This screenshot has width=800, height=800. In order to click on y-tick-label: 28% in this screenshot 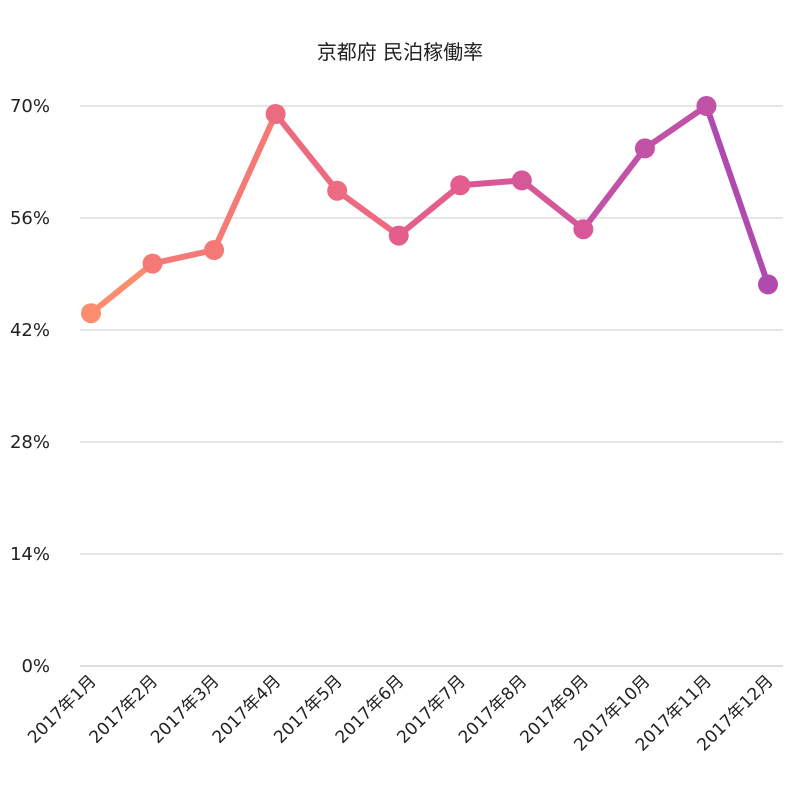, I will do `click(30, 442)`.